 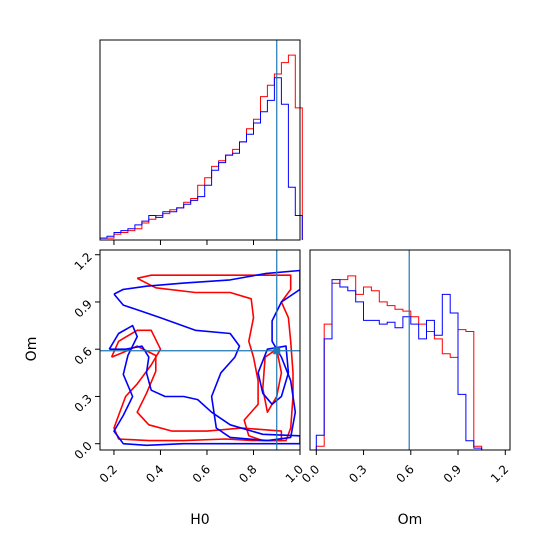 I want to click on x-axis-label-om: Om, so click(x=410, y=520).